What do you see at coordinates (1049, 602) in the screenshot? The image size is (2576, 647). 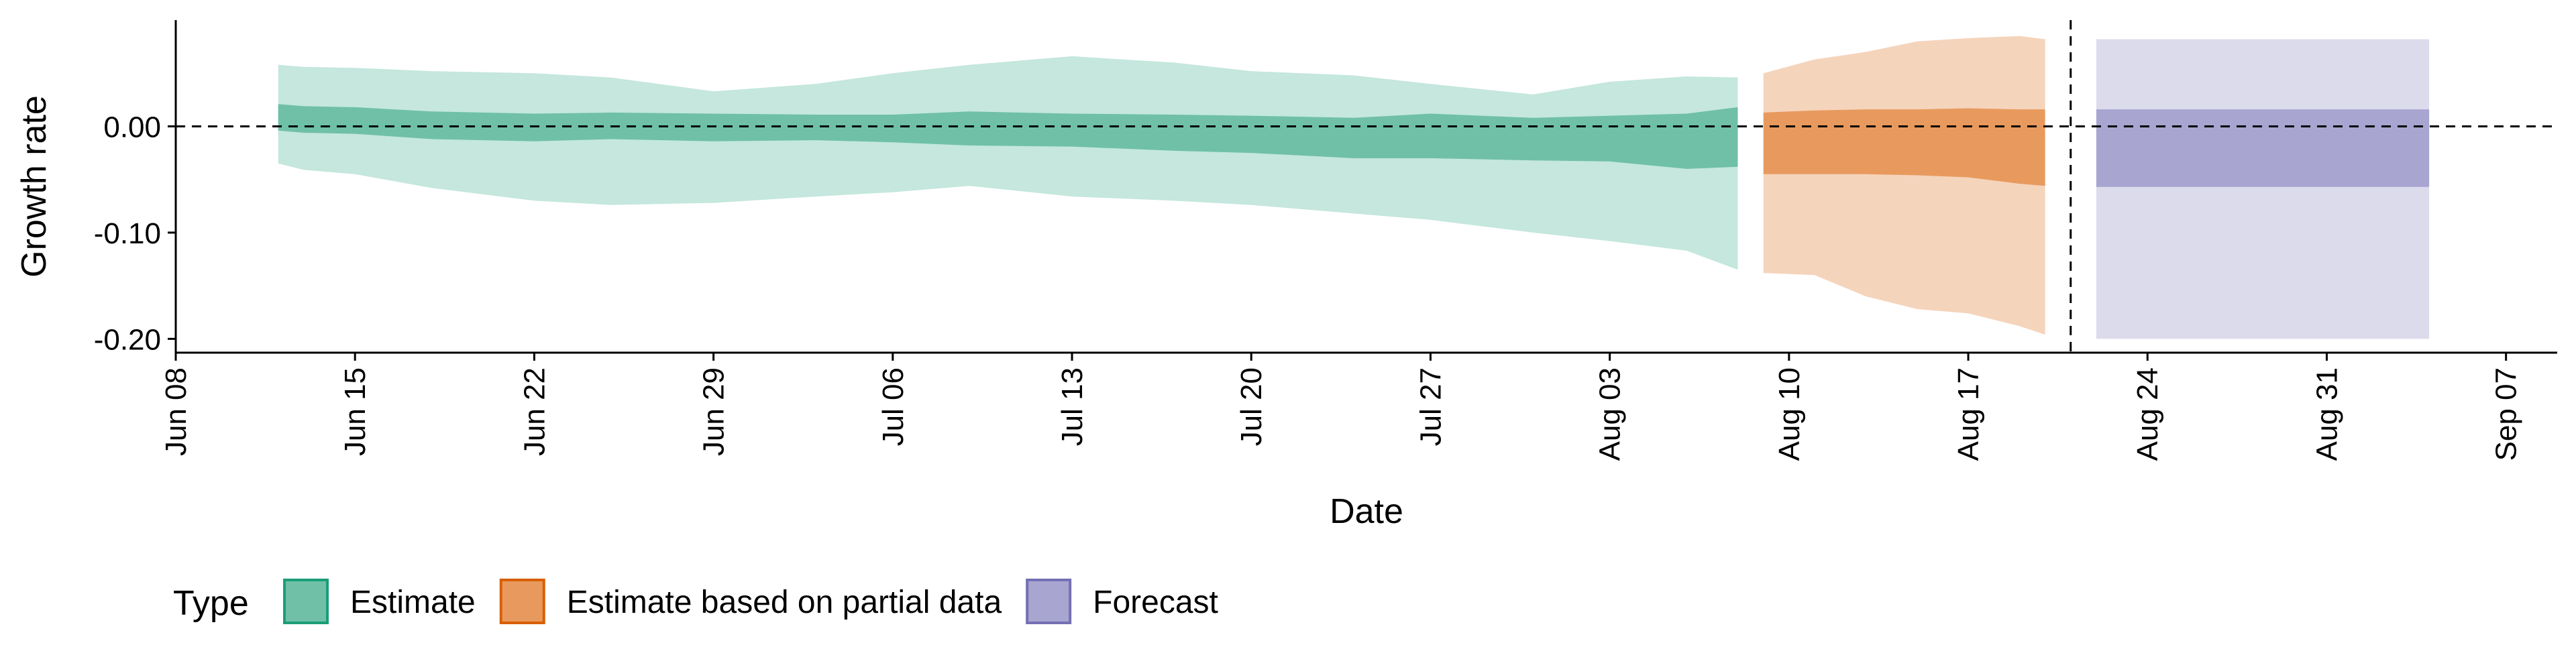 I see `legend-swatch-forecast` at bounding box center [1049, 602].